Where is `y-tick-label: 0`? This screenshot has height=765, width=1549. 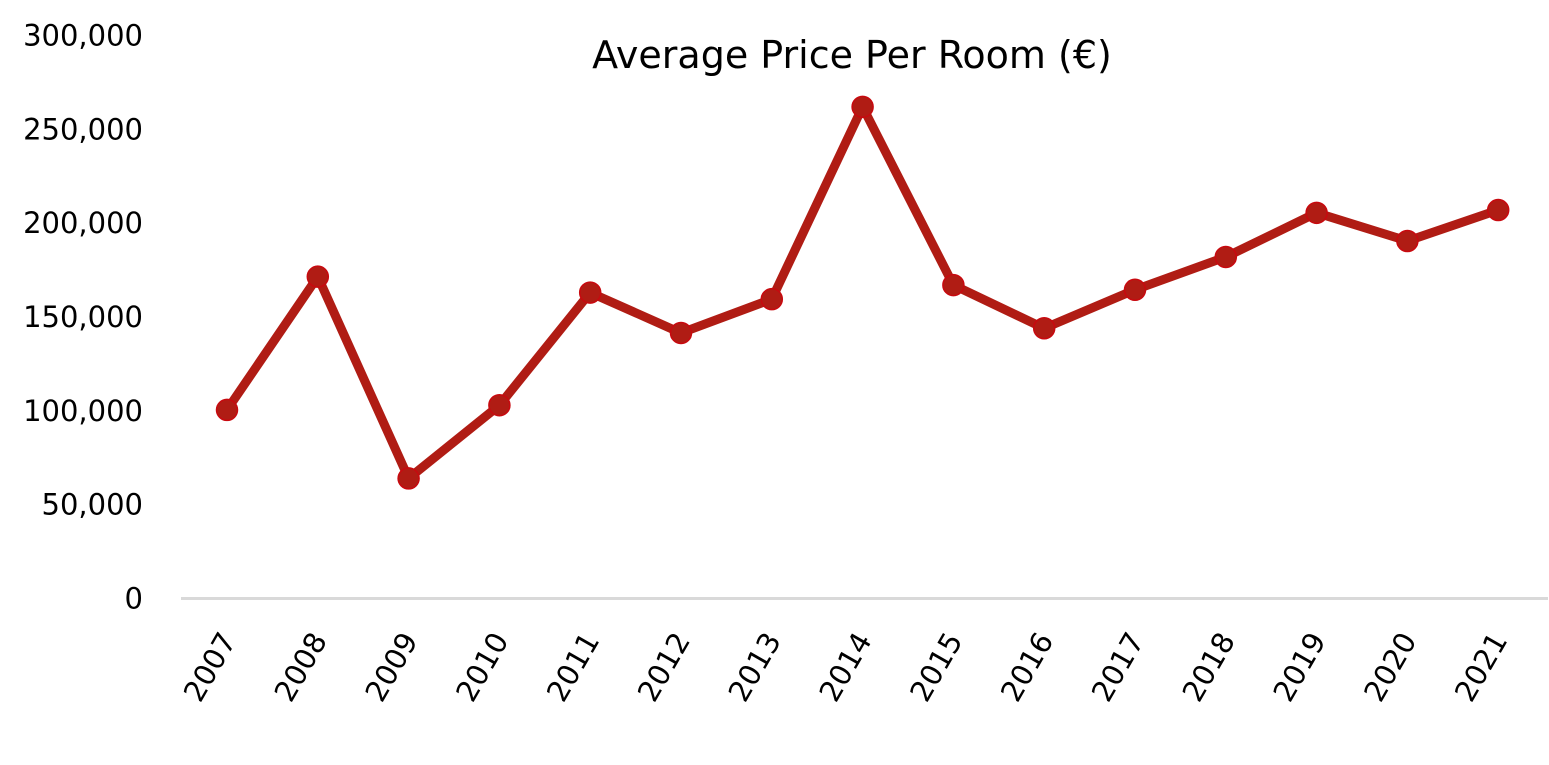 y-tick-label: 0 is located at coordinates (134, 599).